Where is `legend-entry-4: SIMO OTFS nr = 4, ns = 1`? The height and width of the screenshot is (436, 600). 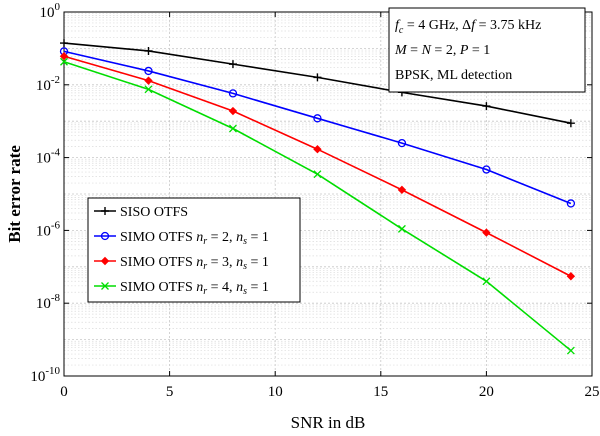 legend-entry-4: SIMO OTFS nr = 4, ns = 1 is located at coordinates (181, 288).